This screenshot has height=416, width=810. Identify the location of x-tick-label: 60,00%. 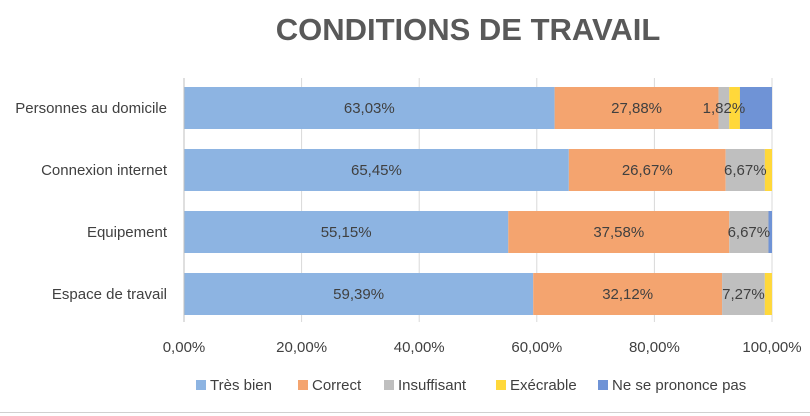
(536, 347).